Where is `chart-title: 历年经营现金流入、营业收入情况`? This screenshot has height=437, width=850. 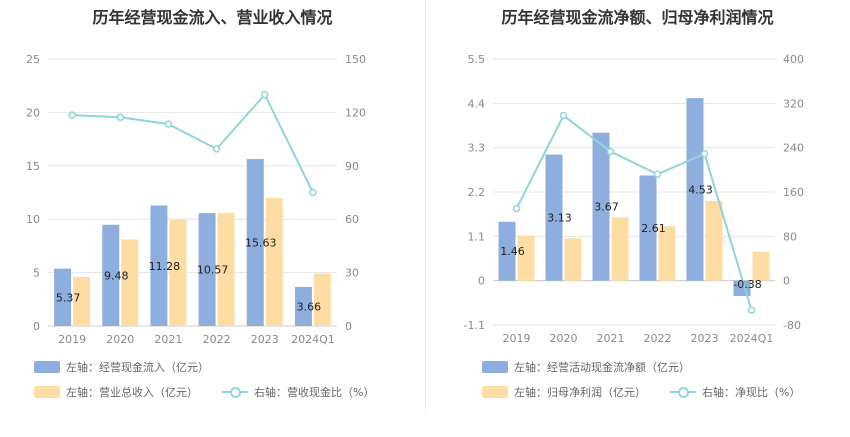
chart-title: 历年经营现金流入、营业收入情况 is located at coordinates (212, 17).